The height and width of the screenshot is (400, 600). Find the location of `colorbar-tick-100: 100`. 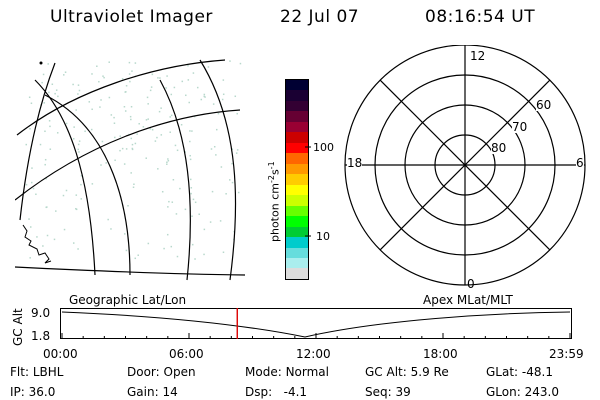

colorbar-tick-100: 100 is located at coordinates (323, 147).